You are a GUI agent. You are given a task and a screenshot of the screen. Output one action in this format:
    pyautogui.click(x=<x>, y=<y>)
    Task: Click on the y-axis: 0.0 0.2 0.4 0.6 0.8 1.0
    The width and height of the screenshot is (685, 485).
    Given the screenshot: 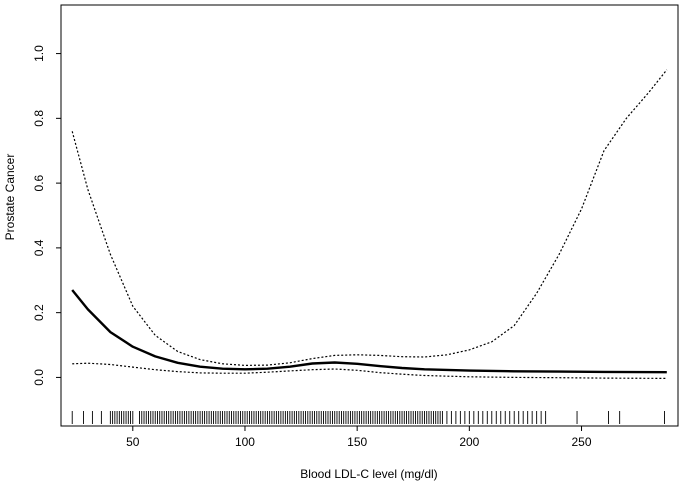 What is the action you would take?
    pyautogui.click(x=46, y=215)
    